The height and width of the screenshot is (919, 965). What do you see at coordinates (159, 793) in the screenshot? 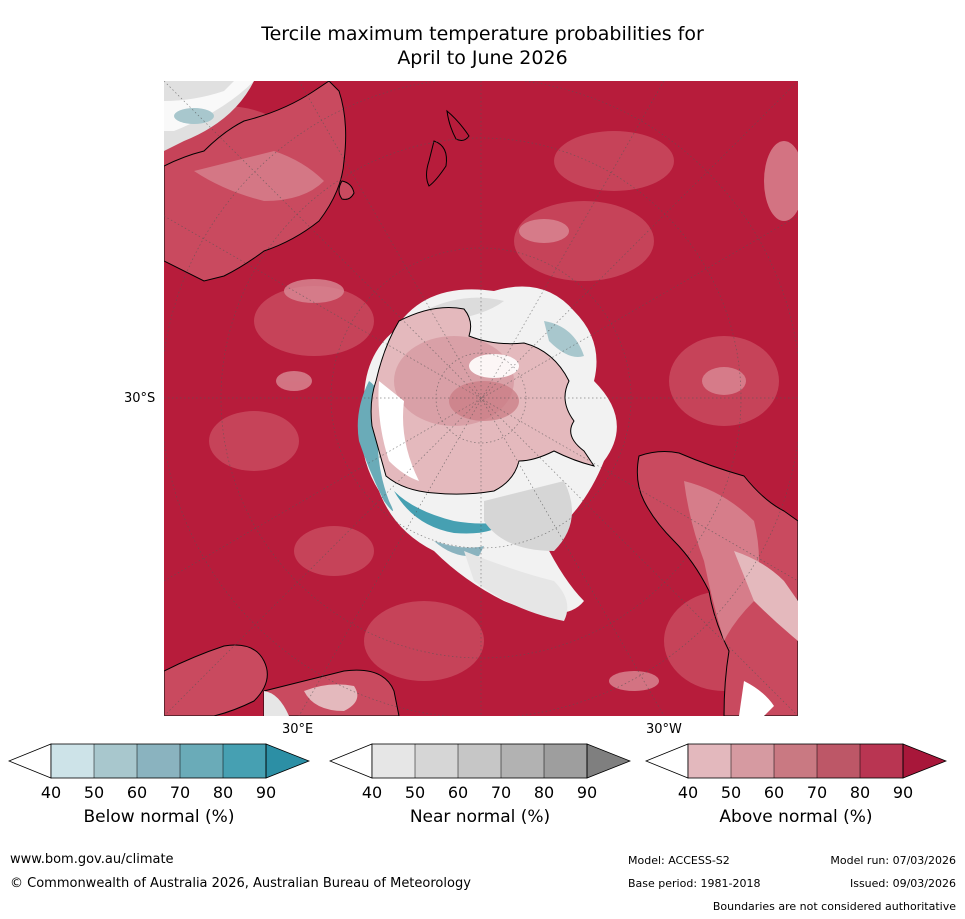
I see `colorbar-below-normal-ticks: 40 50 60 70 80 90` at bounding box center [159, 793].